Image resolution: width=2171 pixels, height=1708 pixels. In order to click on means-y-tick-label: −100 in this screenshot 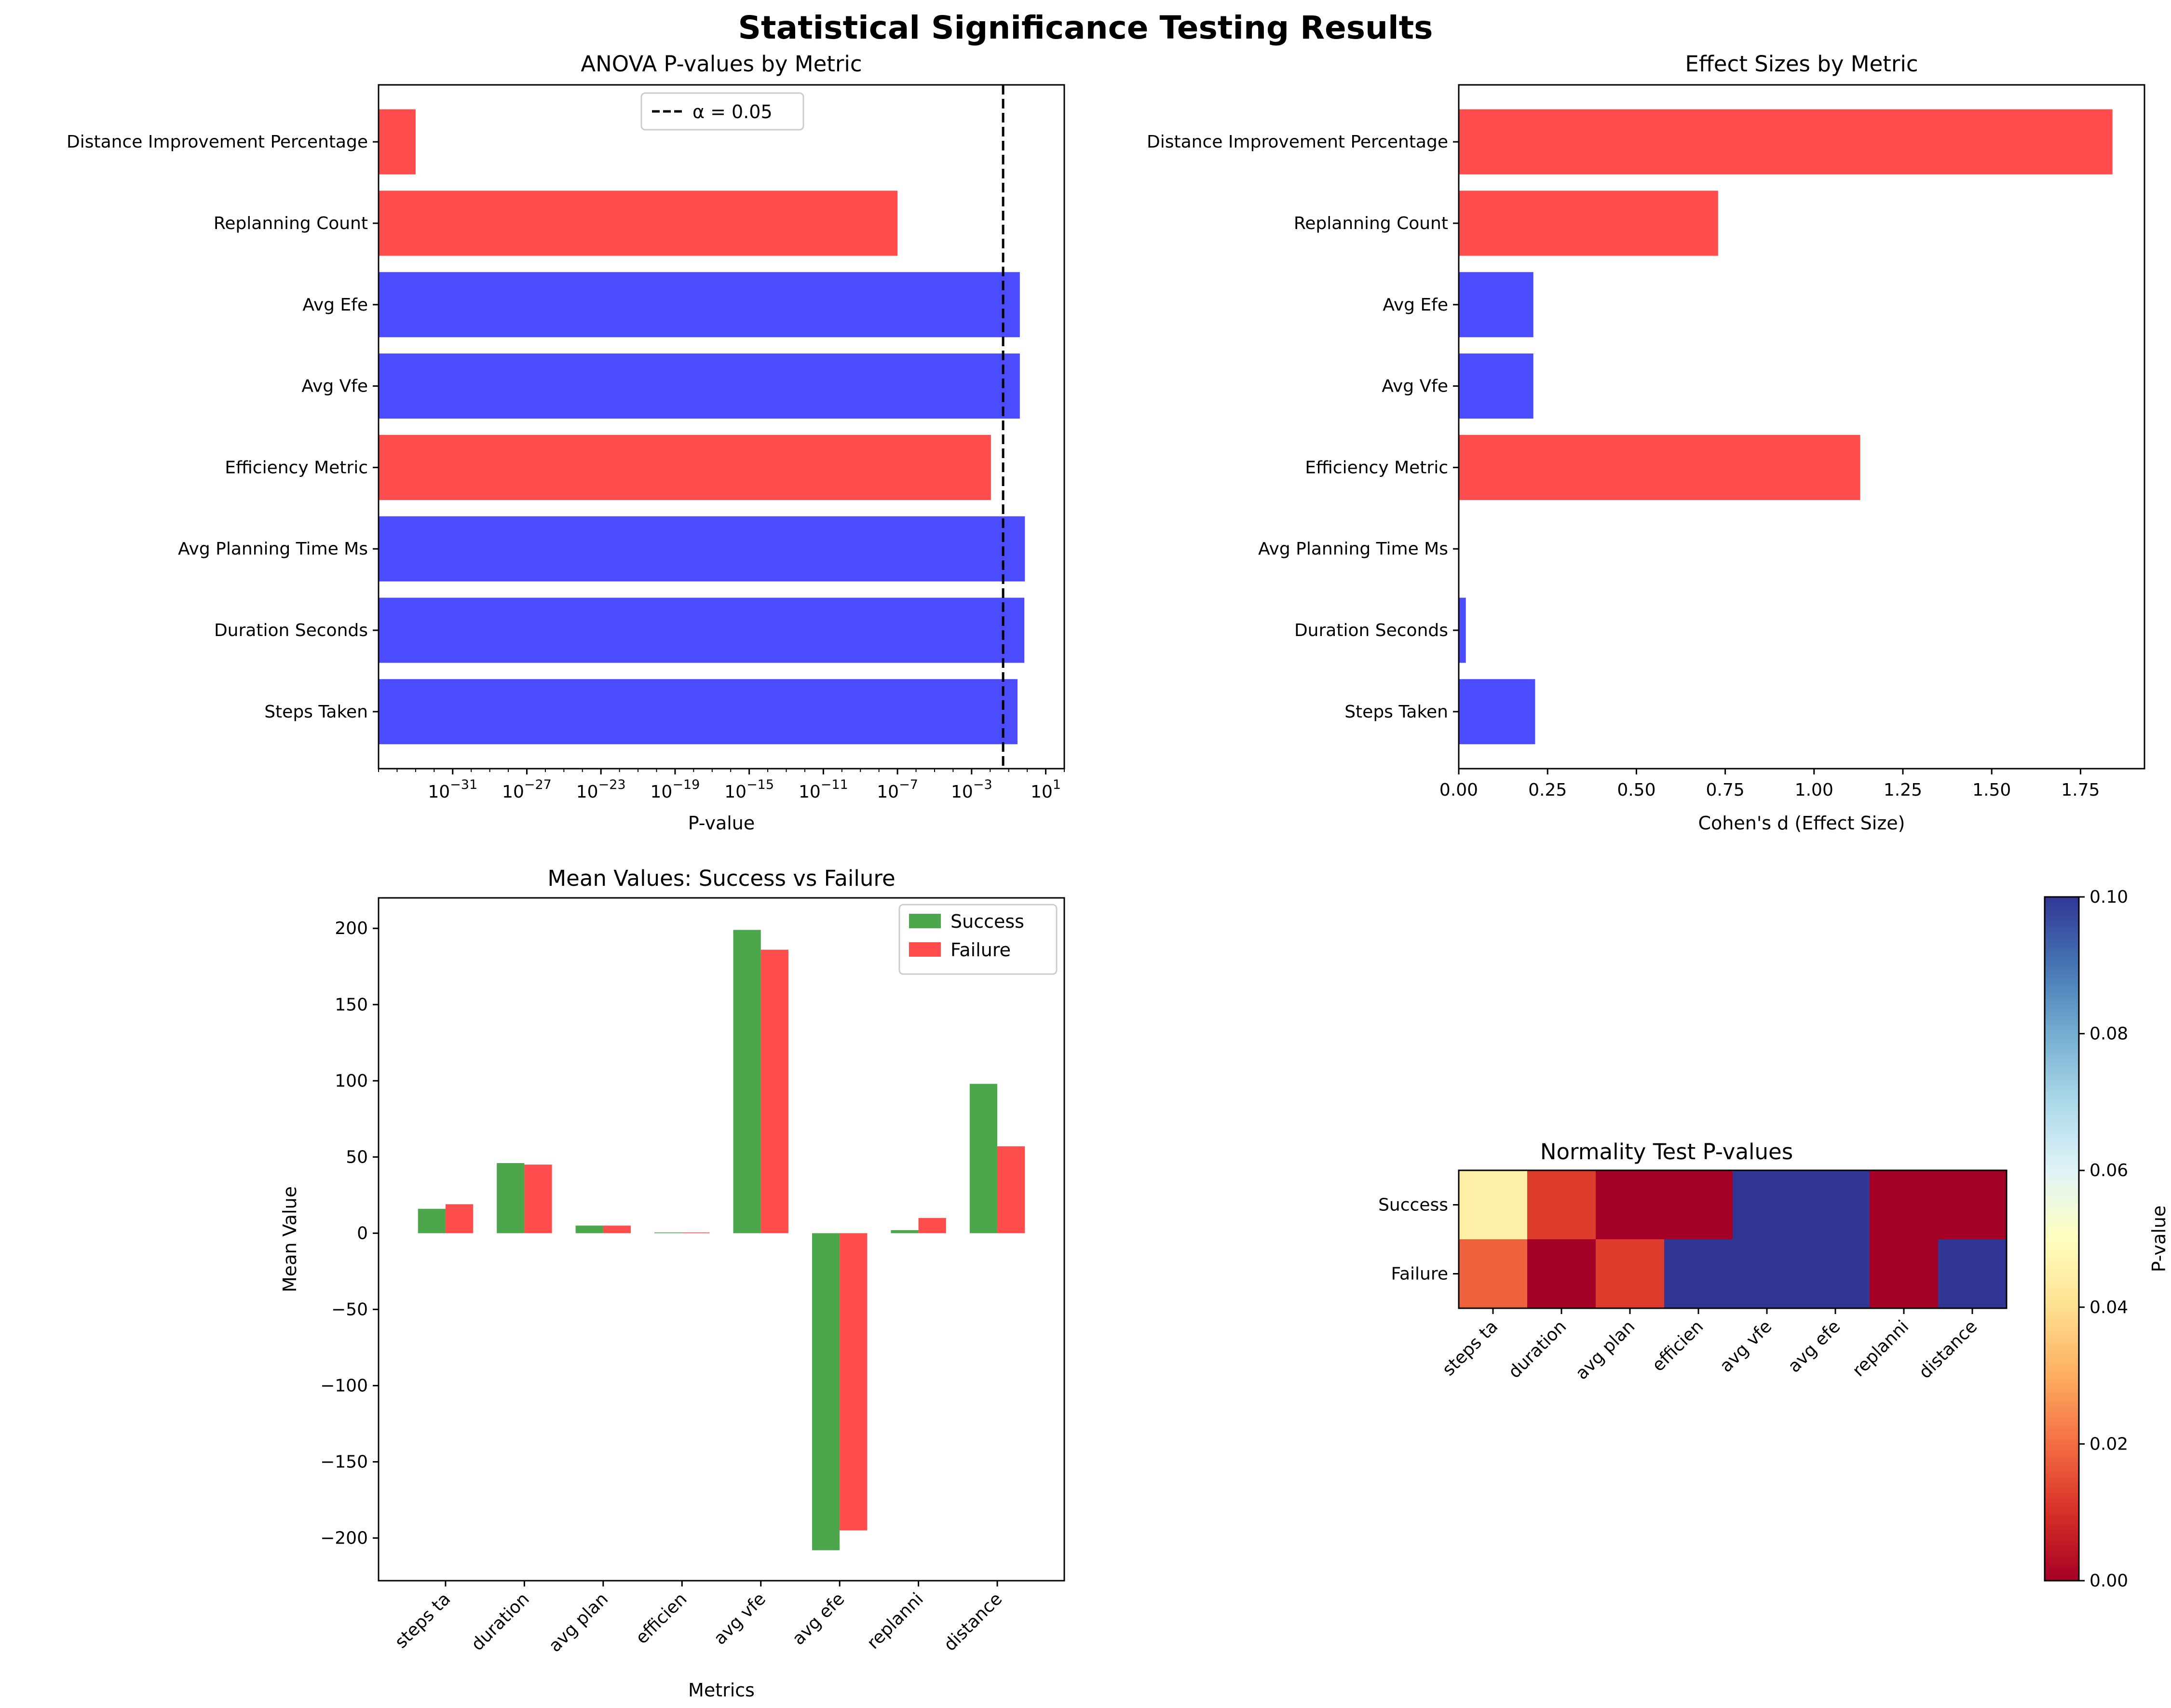, I will do `click(344, 1386)`.